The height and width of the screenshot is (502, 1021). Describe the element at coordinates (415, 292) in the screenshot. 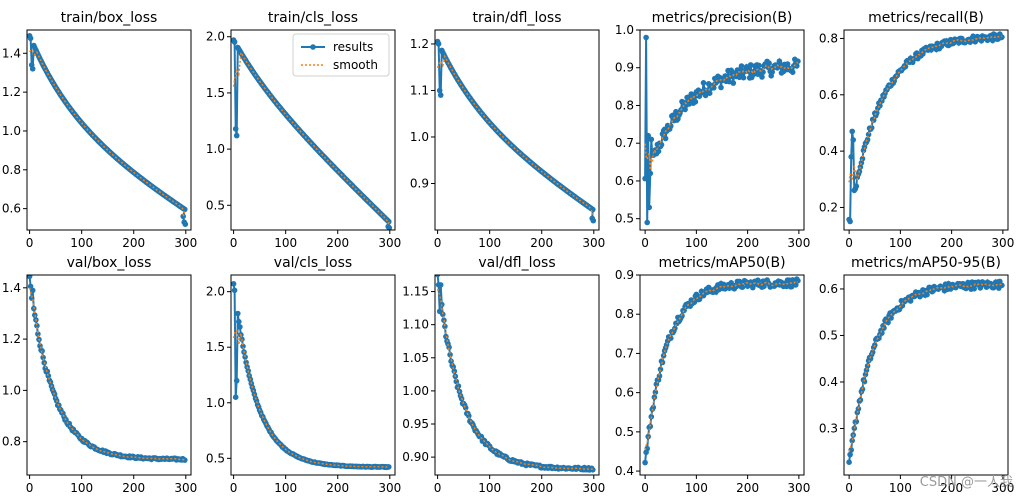

I see `y-tick-label: 1.15` at that location.